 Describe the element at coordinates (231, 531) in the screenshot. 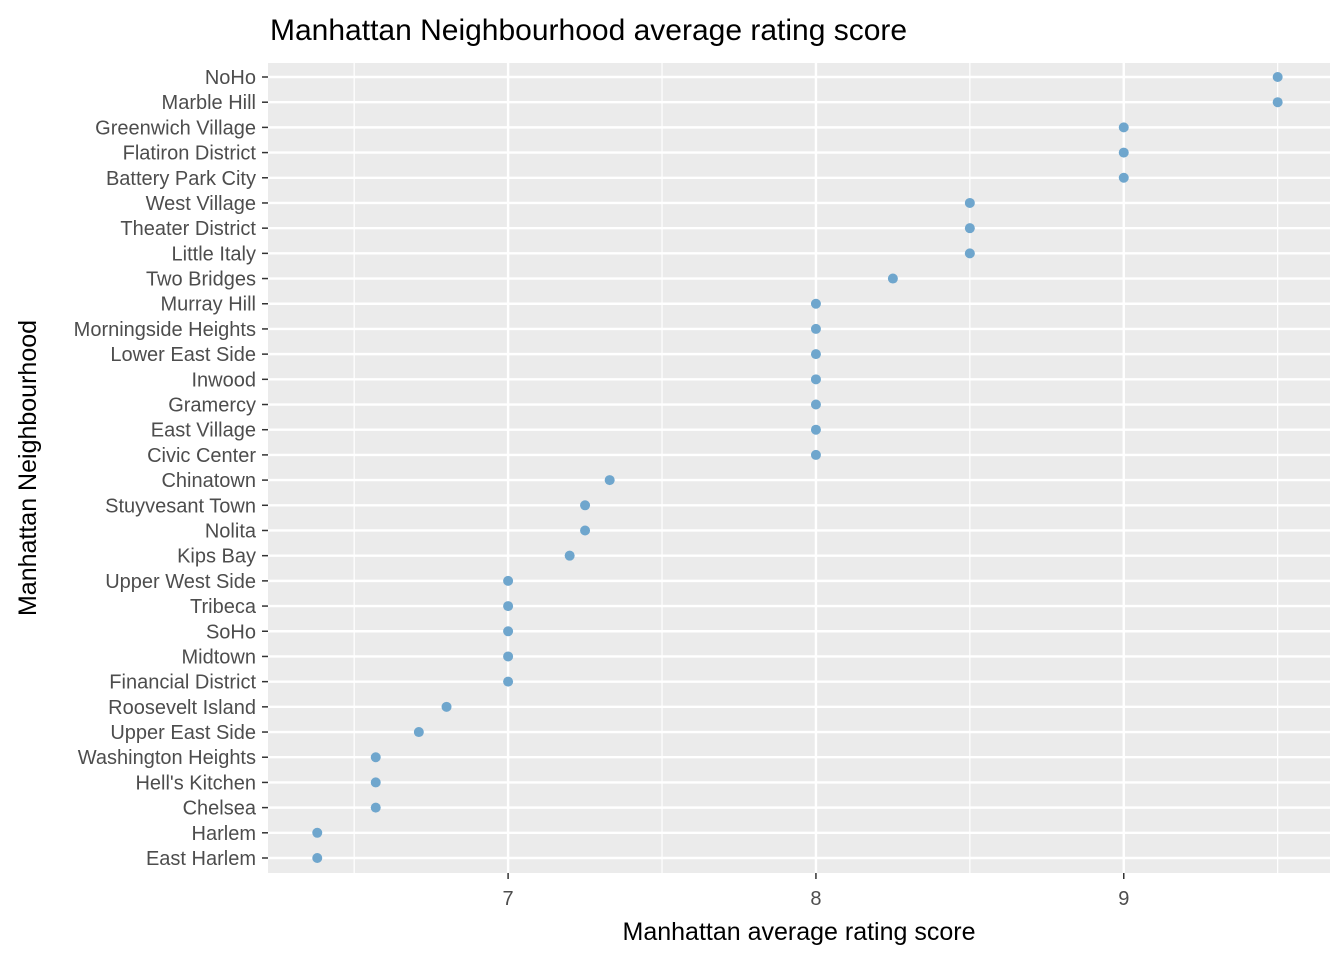

I see `y-tick-label: Nolita` at that location.